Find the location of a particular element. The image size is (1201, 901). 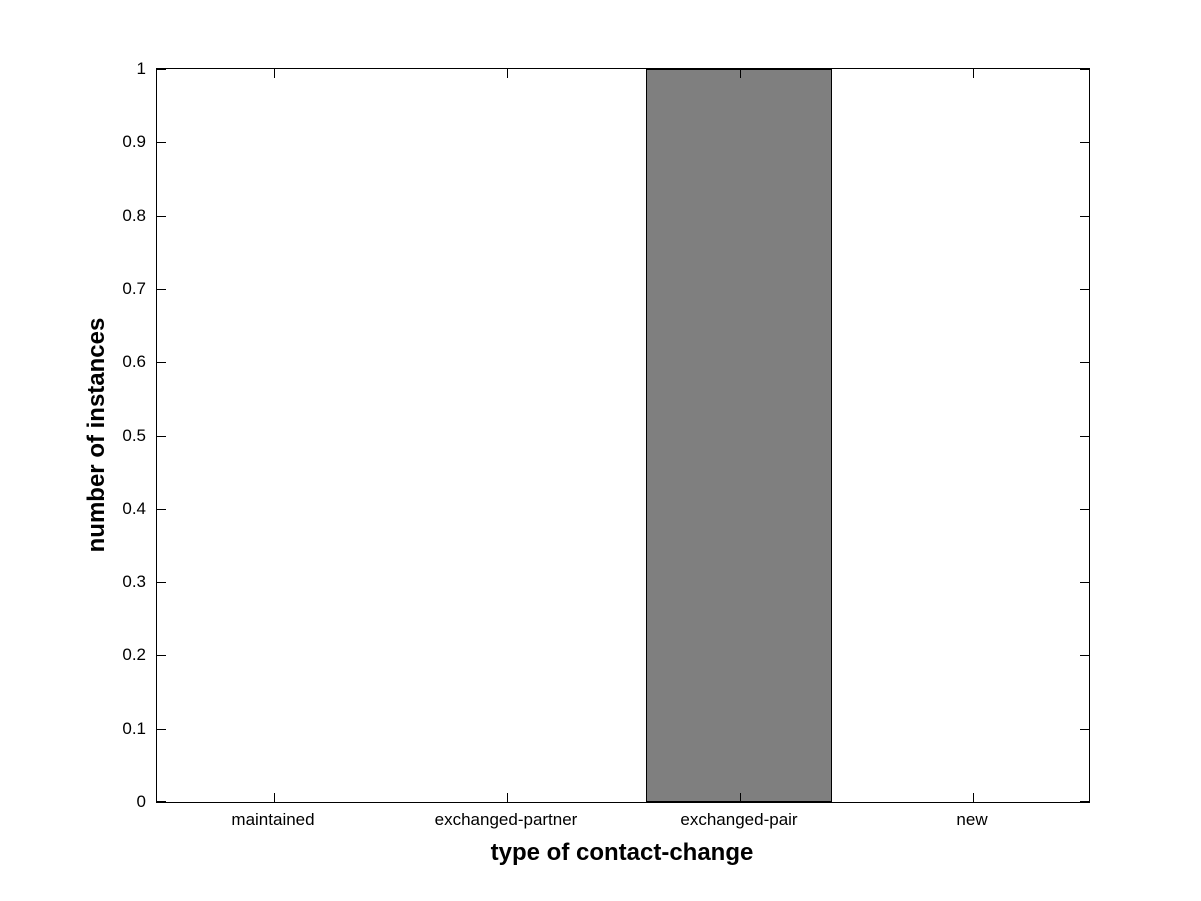

bar-exchanged-pair is located at coordinates (739, 435).